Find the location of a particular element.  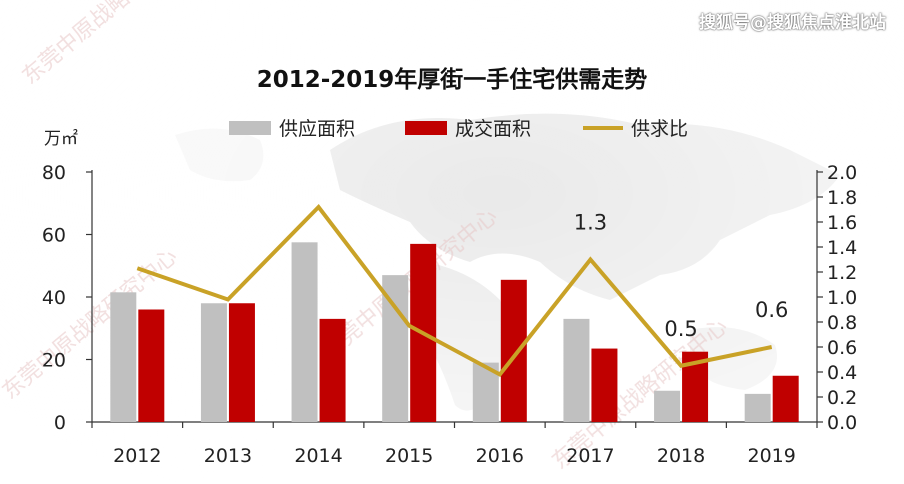

legend: 供应面积 成交面积 供求比 is located at coordinates (452, 127).